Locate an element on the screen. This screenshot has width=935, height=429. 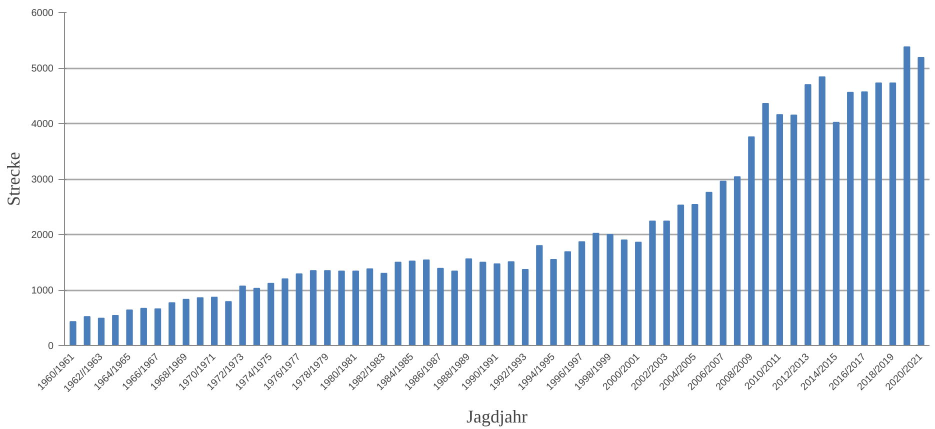
x-axis-title: Jagdjahr is located at coordinates (497, 416).